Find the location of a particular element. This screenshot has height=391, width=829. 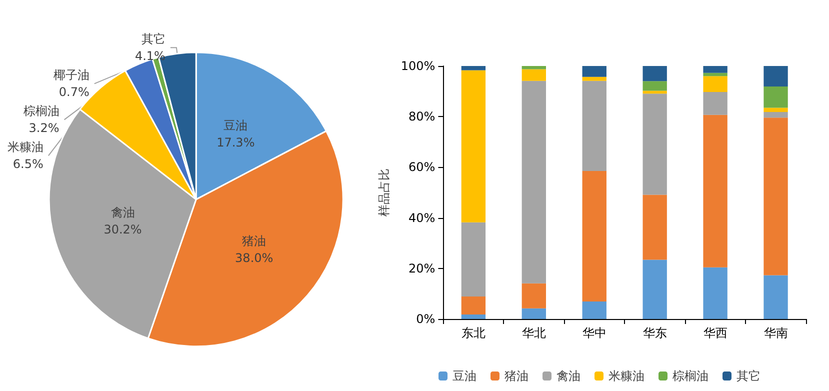

slice-label: 禽油 is located at coordinates (122, 213).